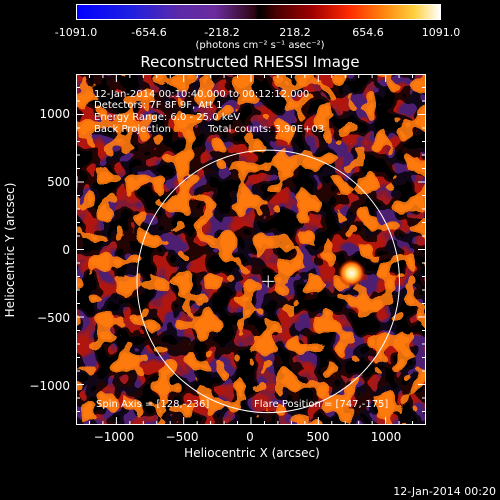 The image size is (500, 500). What do you see at coordinates (351, 273) in the screenshot?
I see `flare-source` at bounding box center [351, 273].